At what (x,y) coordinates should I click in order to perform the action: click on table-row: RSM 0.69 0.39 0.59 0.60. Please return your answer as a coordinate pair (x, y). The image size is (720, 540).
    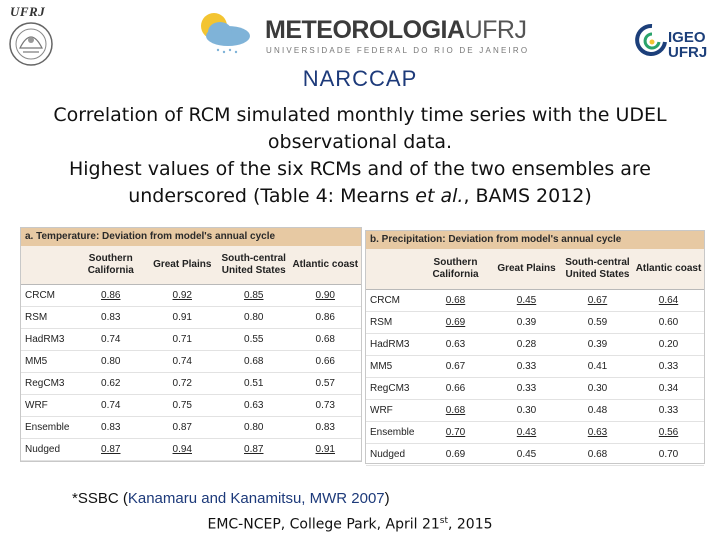
    Looking at the image, I should click on (535, 322).